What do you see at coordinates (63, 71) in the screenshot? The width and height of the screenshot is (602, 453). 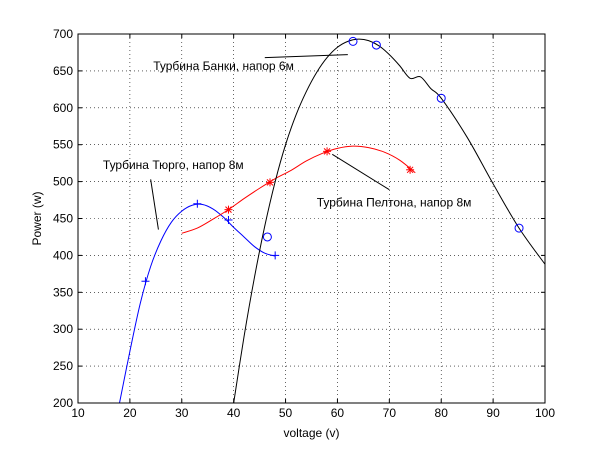 I see `y-tick-label: 650` at bounding box center [63, 71].